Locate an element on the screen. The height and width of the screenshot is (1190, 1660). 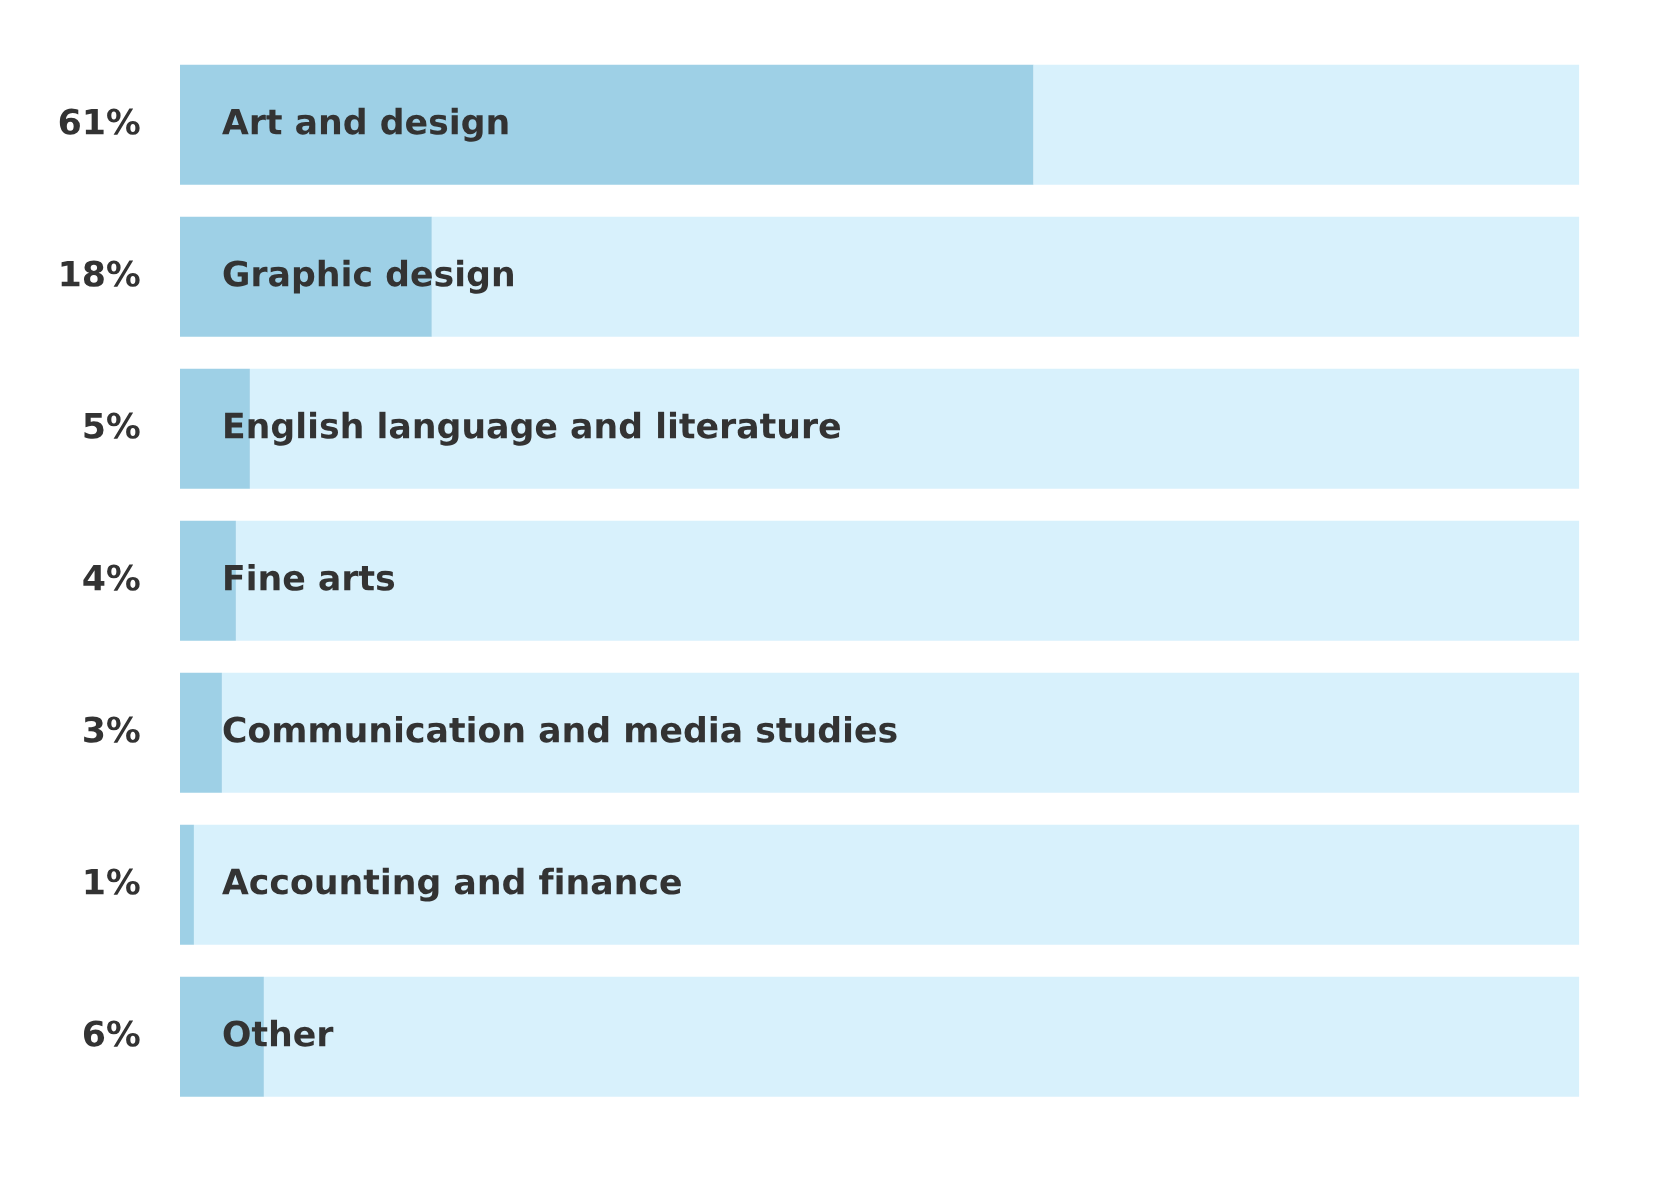
y-tick-label: Art and design is located at coordinates (365, 124).